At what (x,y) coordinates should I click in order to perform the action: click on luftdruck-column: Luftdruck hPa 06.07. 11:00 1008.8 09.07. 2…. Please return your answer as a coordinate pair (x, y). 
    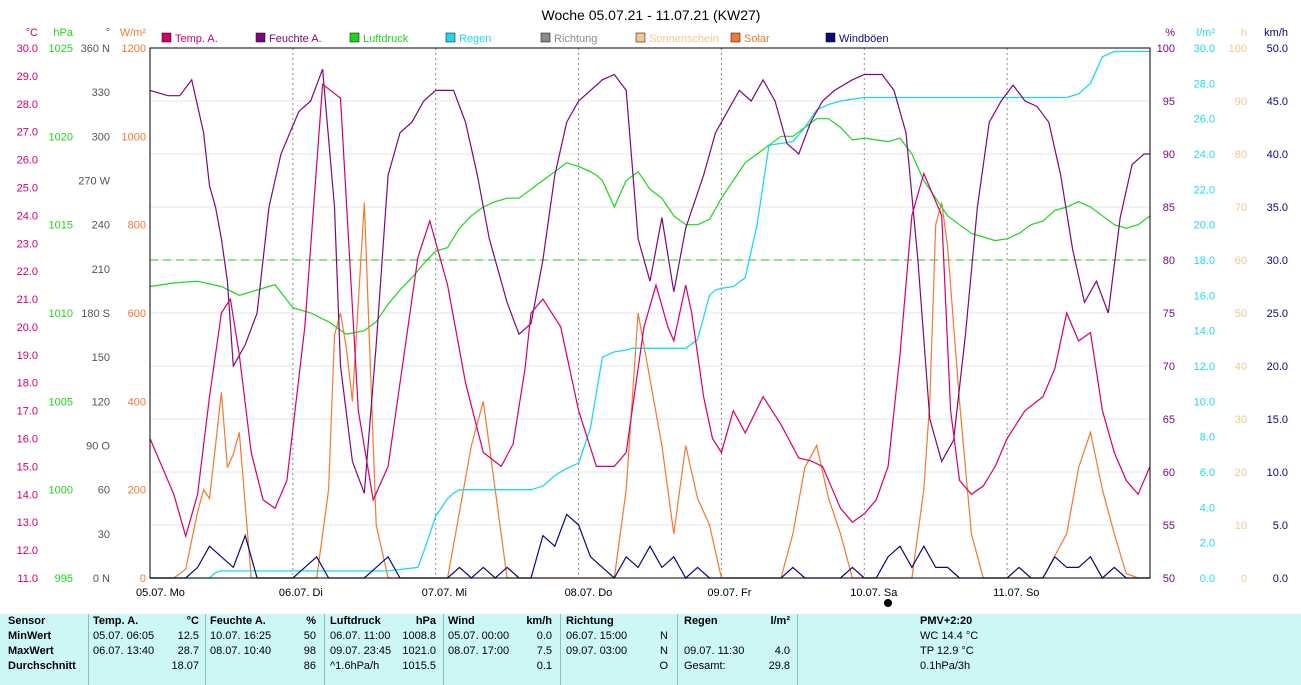
    Looking at the image, I should click on (385, 649).